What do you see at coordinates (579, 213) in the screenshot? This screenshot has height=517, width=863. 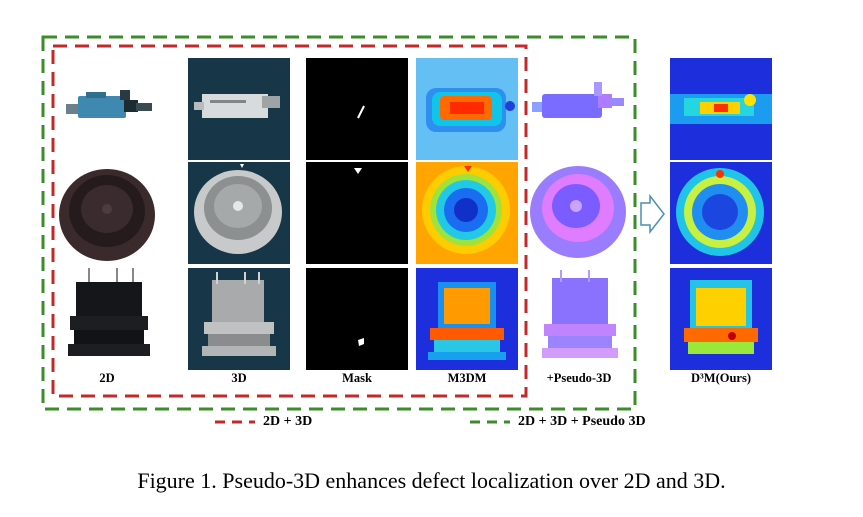 I see `img-pseudo-cup` at bounding box center [579, 213].